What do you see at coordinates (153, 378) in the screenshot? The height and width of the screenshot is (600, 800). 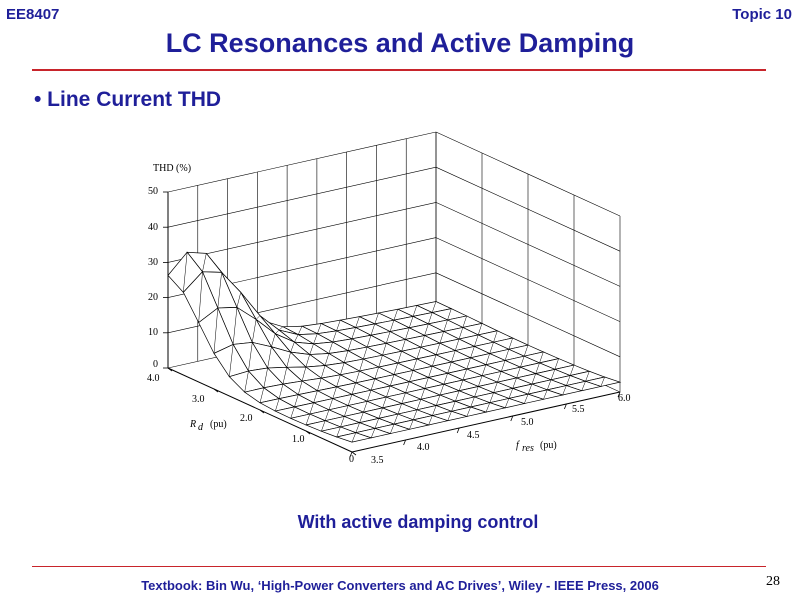 I see `rd-tick-label: 4.0` at bounding box center [153, 378].